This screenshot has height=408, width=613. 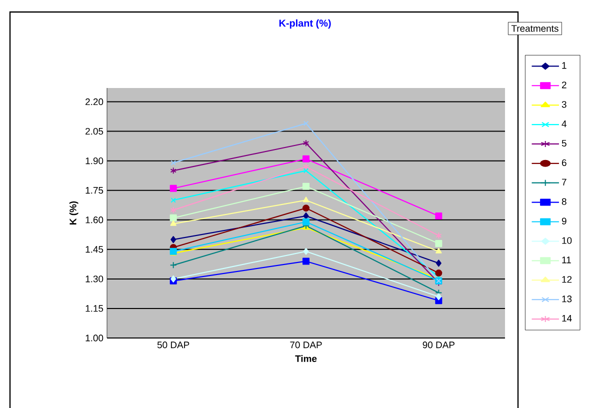 What do you see at coordinates (564, 221) in the screenshot?
I see `legend-label: 9` at bounding box center [564, 221].